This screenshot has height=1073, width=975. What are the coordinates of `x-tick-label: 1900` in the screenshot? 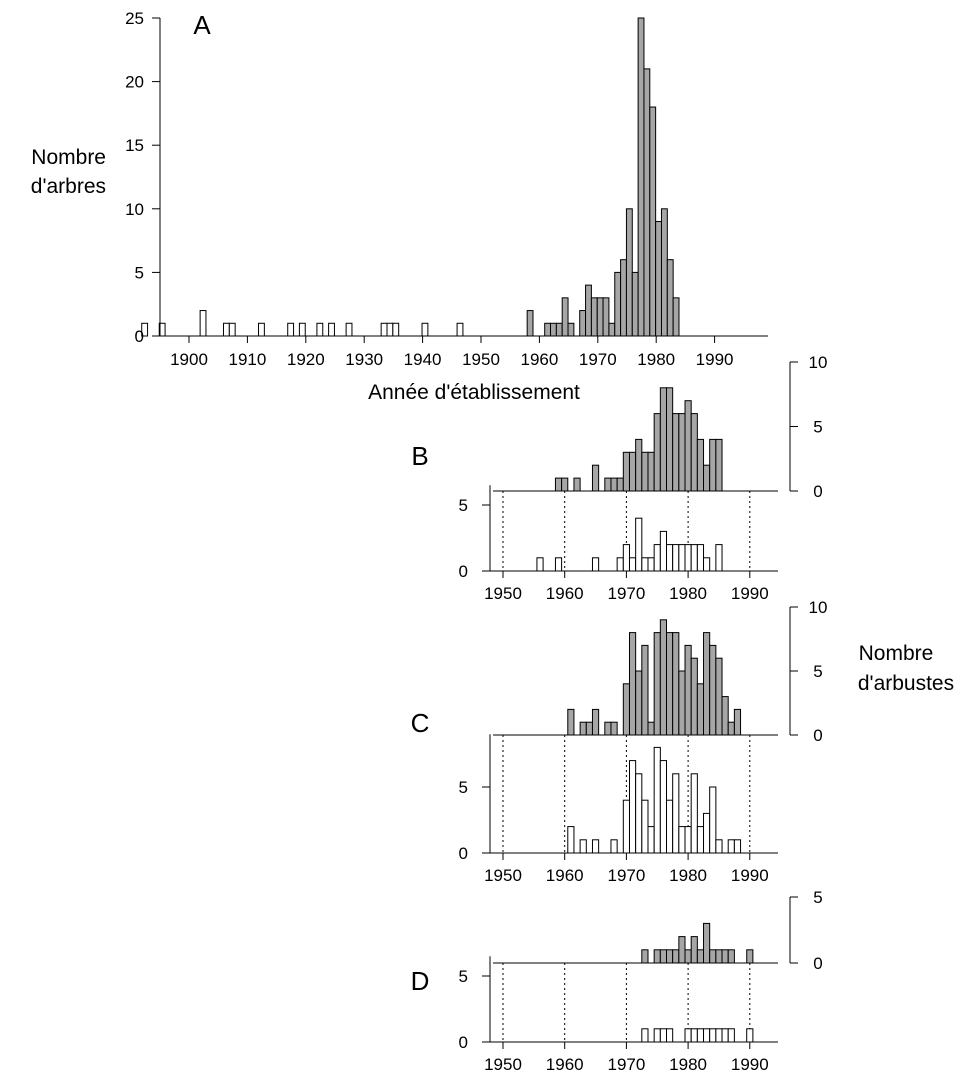 It's located at (189, 359).